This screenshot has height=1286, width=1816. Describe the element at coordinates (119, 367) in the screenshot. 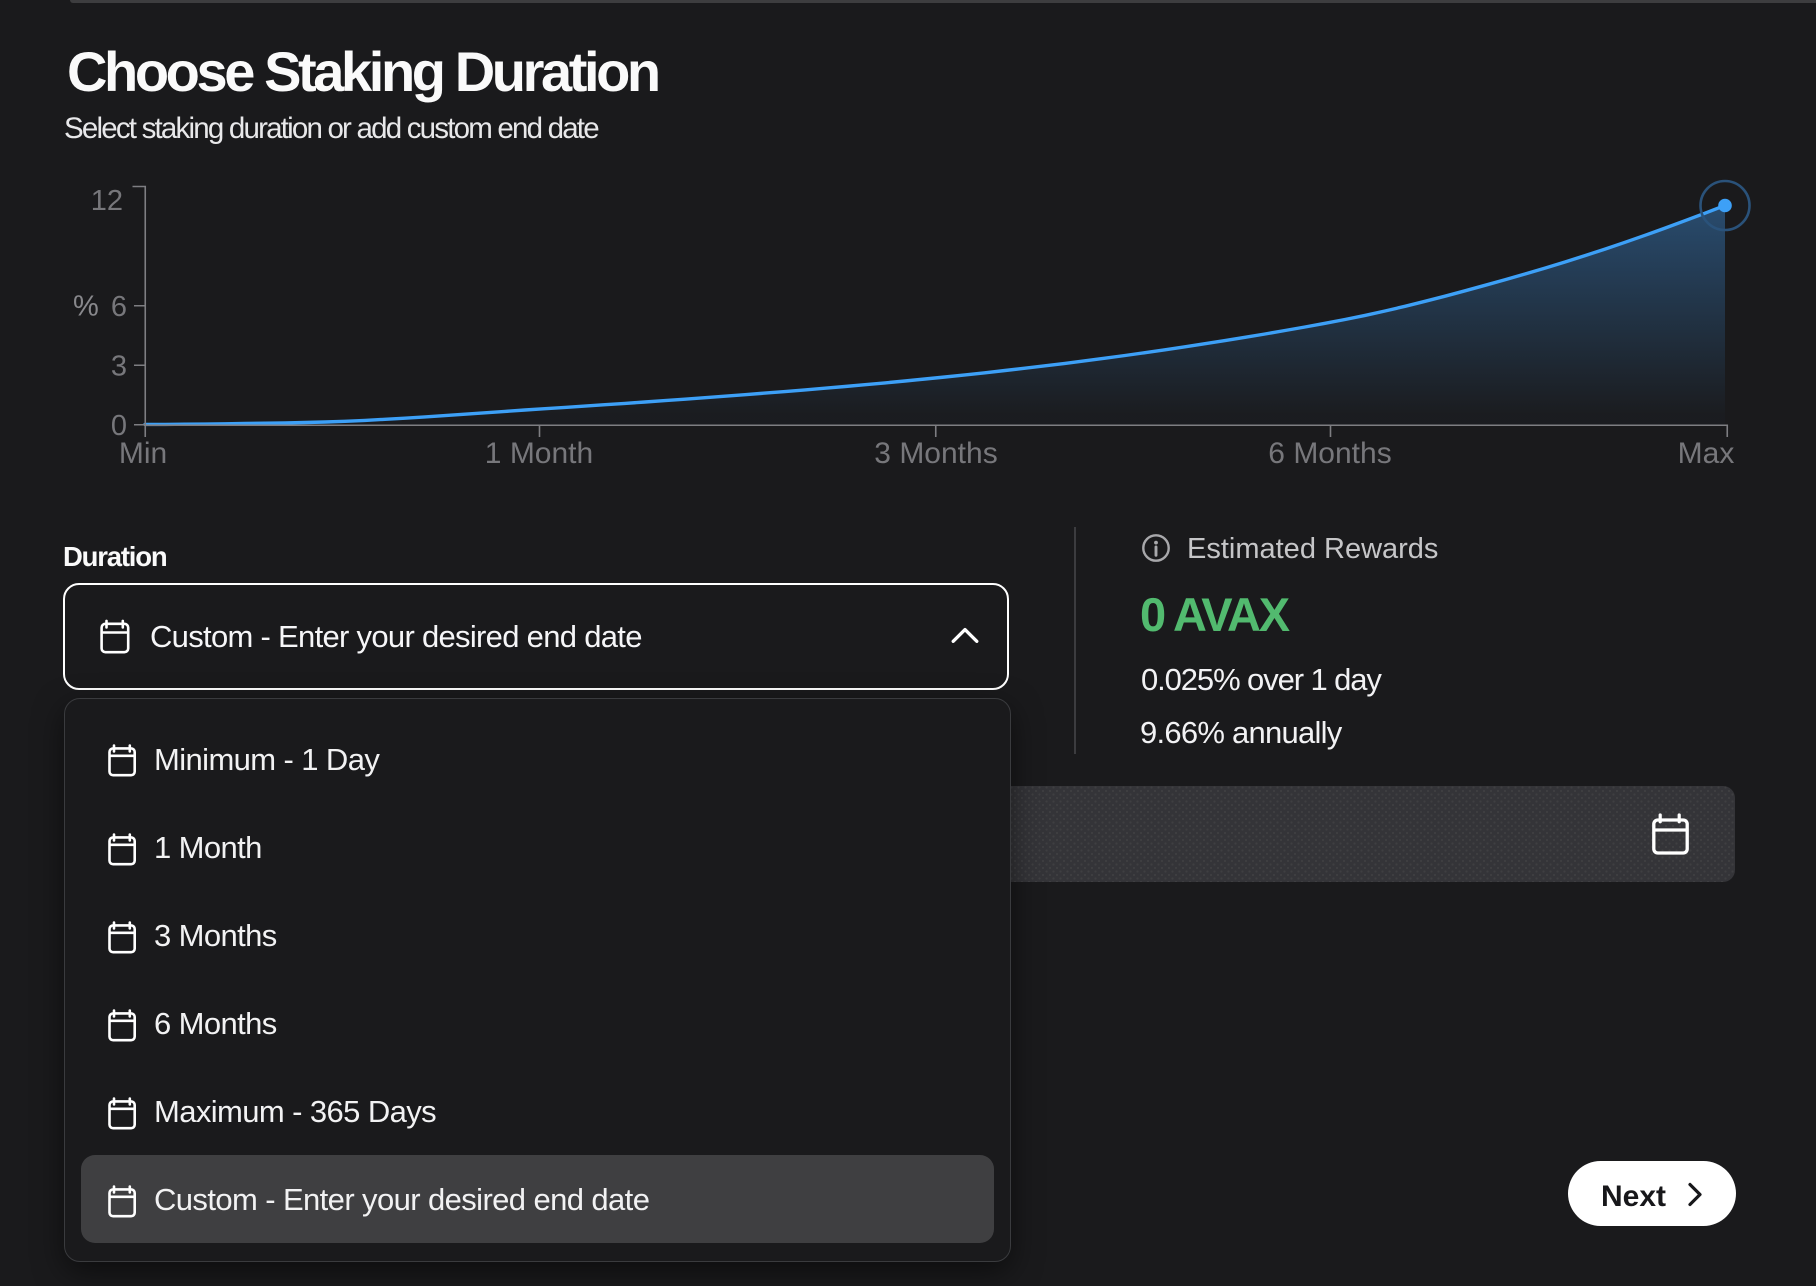

I see `svg-text: 3` at that location.